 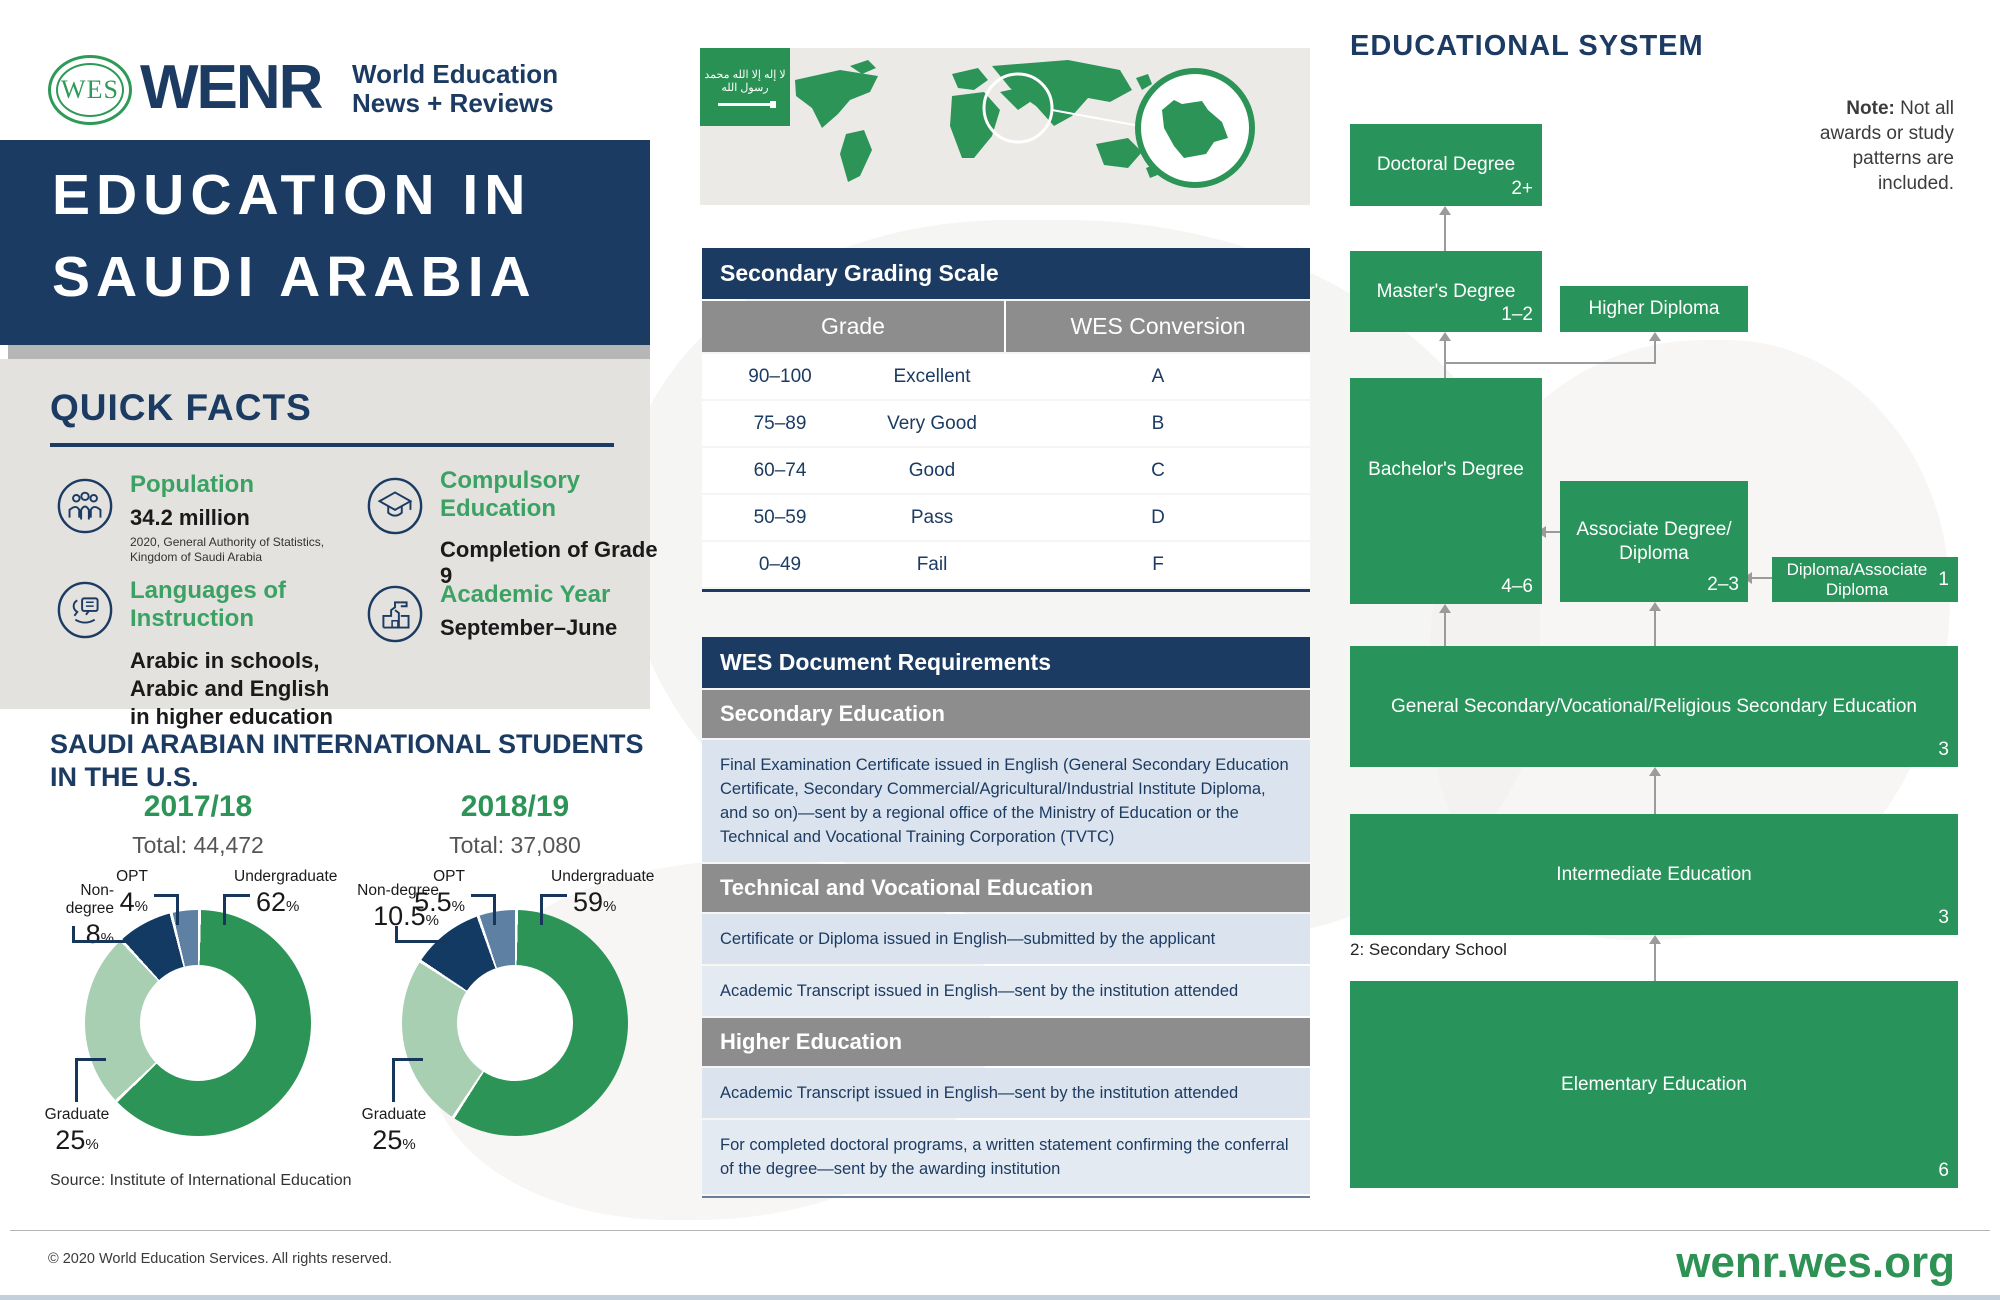 I want to click on table-row: 75–89 Very Good B, so click(x=1006, y=423).